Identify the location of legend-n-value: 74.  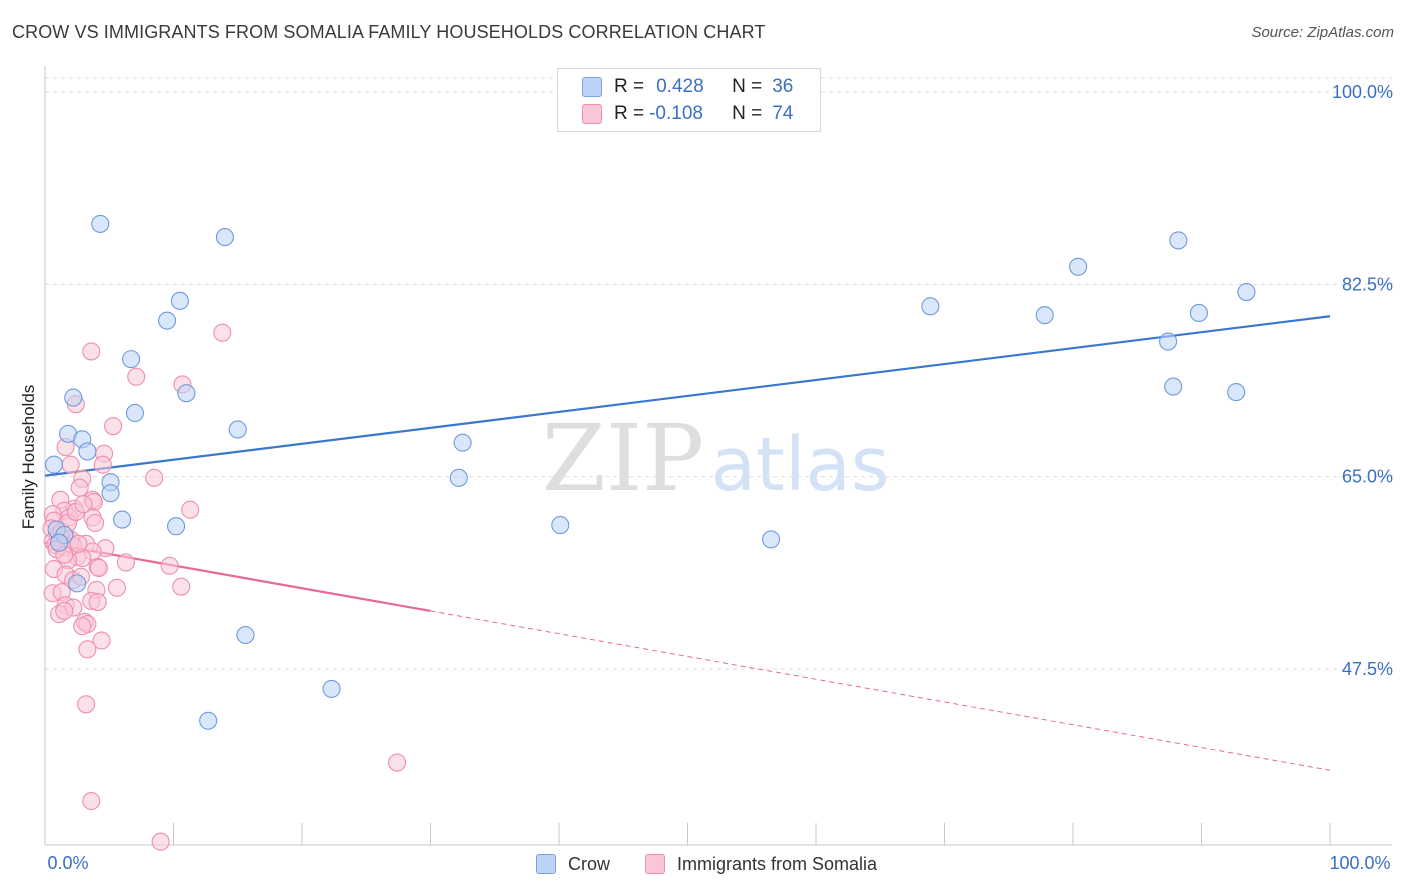
(783, 113).